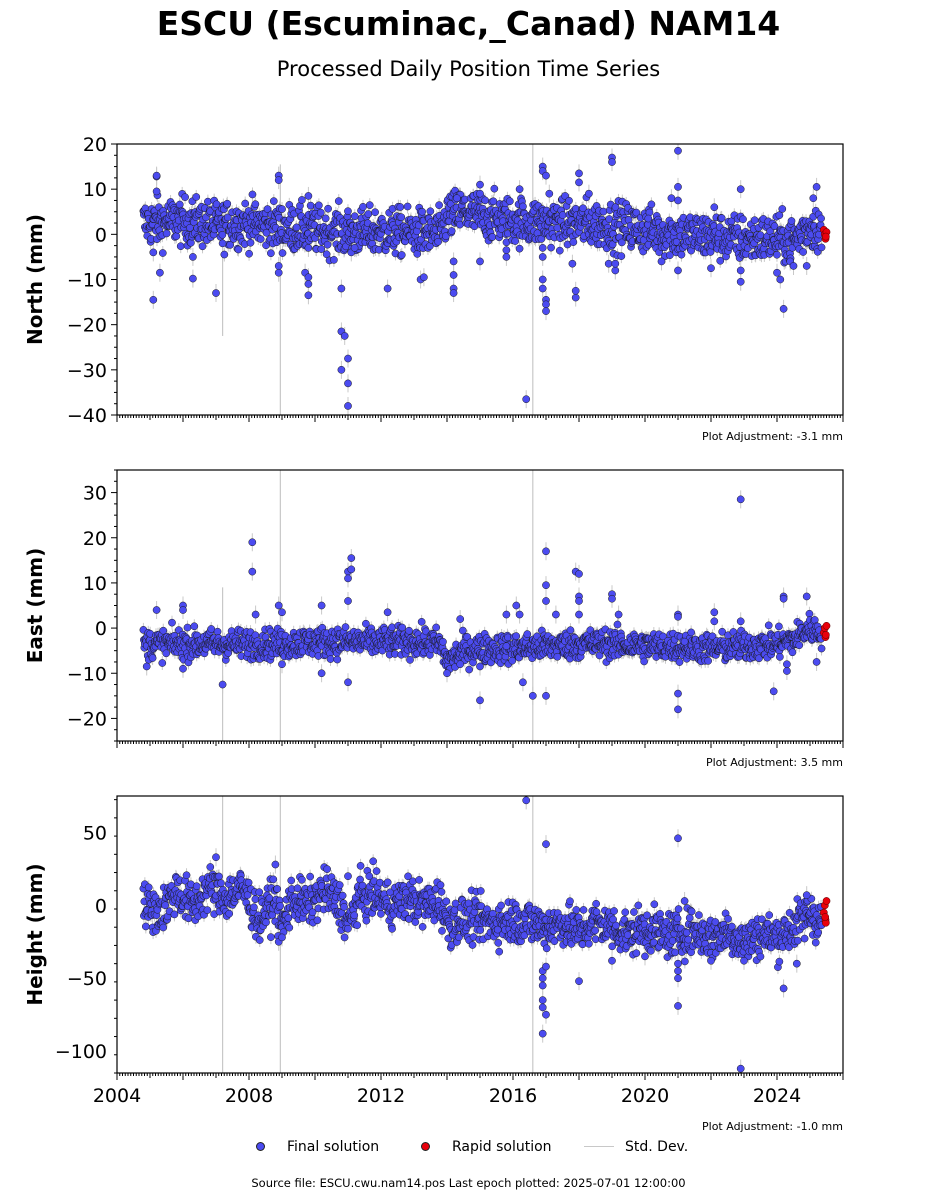 The image size is (937, 1200). I want to click on y-tick-label: −10, so click(87, 281).